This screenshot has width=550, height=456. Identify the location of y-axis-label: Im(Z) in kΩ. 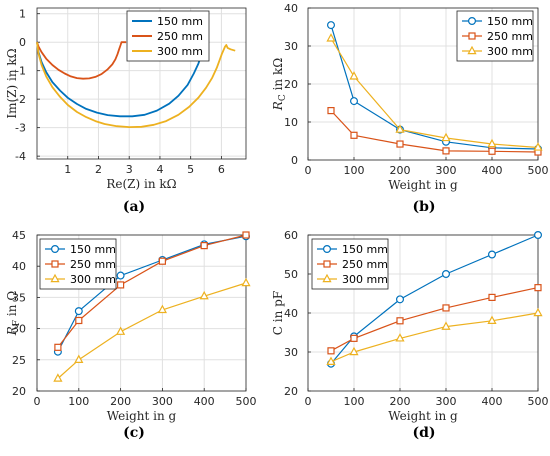
(12, 83).